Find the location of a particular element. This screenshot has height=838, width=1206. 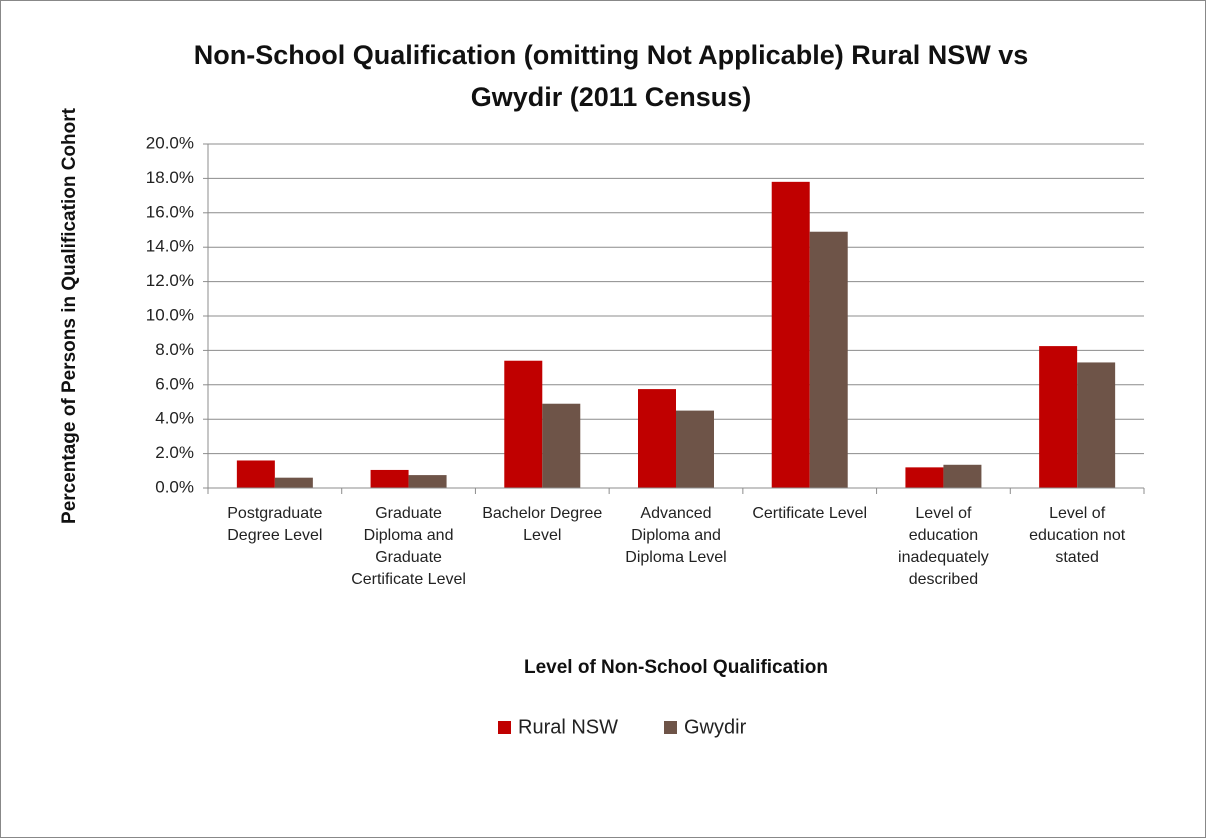

x-tick-label: Level of education not stated is located at coordinates (1077, 535).